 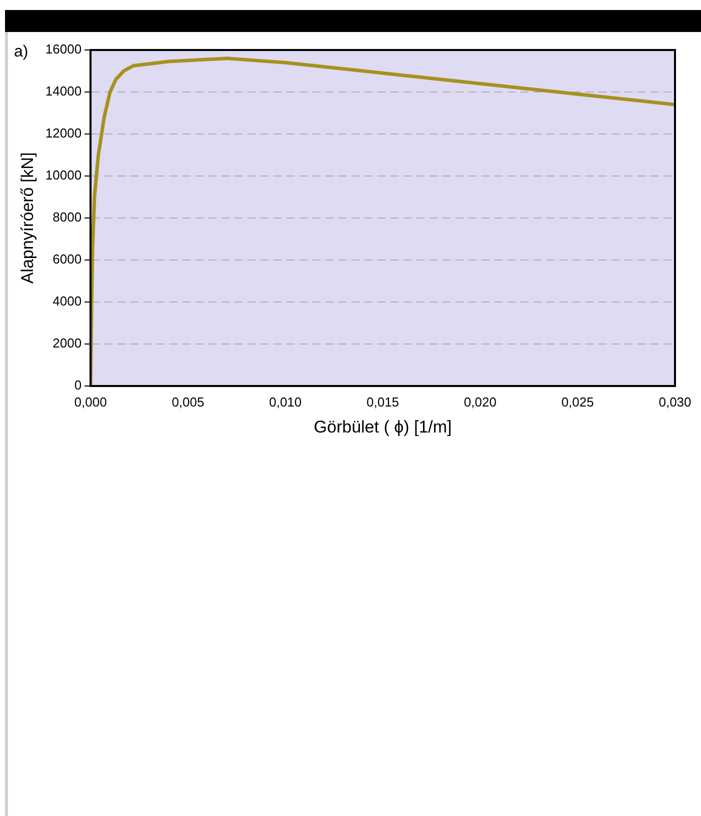 What do you see at coordinates (67, 217) in the screenshot?
I see `y-tick-label: 8000` at bounding box center [67, 217].